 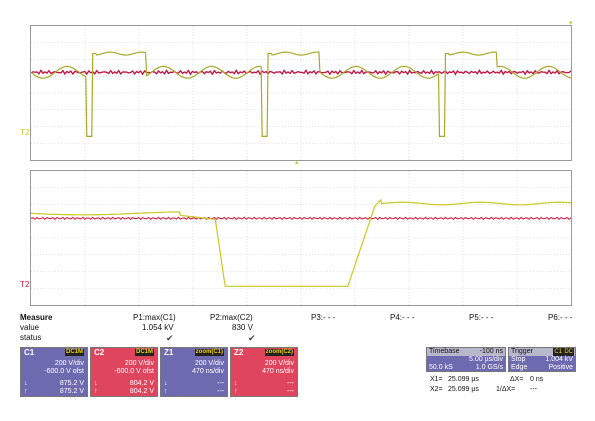 I want to click on channel-c2-vdiv: 200 V/div, so click(x=139, y=363).